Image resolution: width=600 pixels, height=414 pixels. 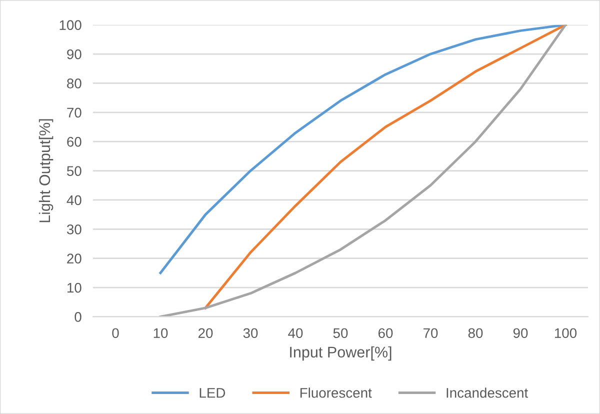 What do you see at coordinates (250, 333) in the screenshot?
I see `x-tick-label: 30` at bounding box center [250, 333].